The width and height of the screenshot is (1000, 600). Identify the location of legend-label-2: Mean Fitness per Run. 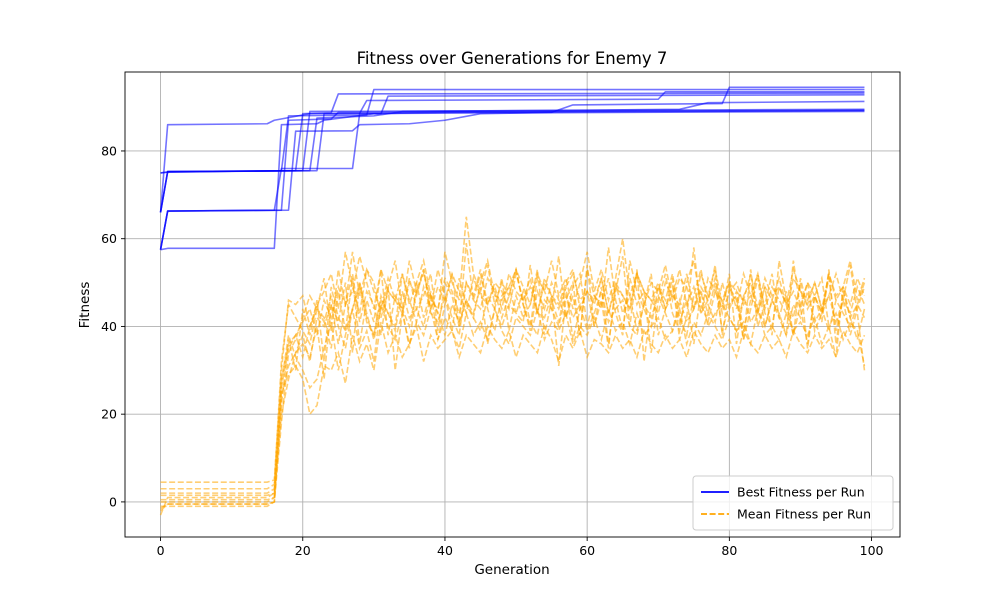
(804, 514).